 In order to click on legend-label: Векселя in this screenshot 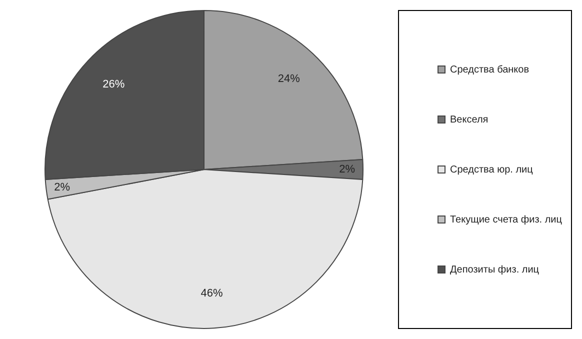, I will do `click(469, 120)`.